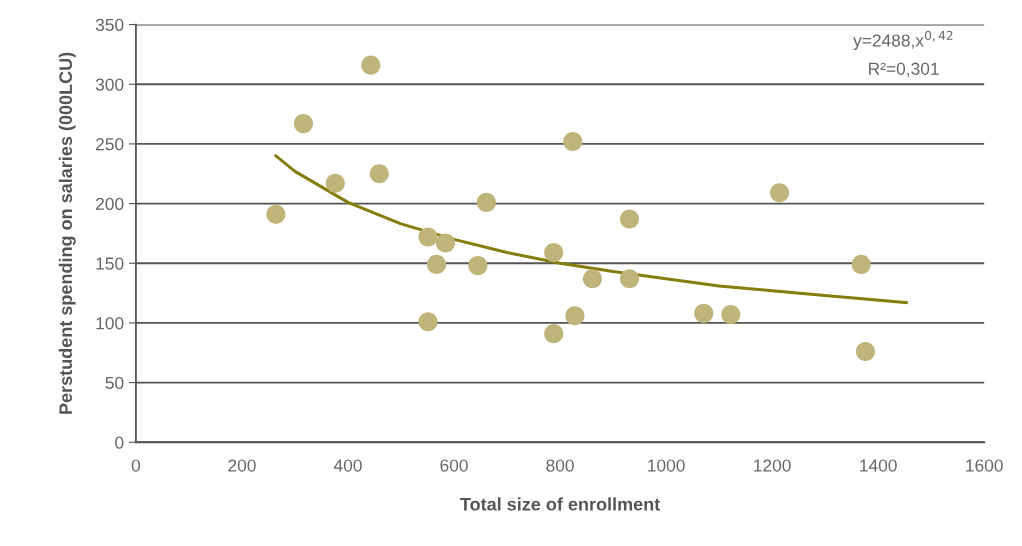  Describe the element at coordinates (114, 383) in the screenshot. I see `y-tick-label: 50` at that location.